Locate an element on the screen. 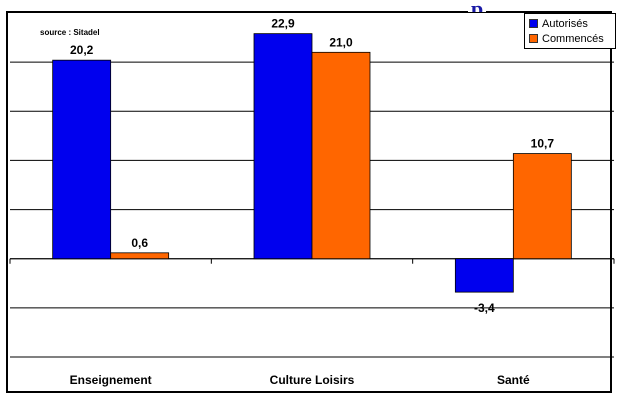 This screenshot has height=397, width=618. data-label: 22,9 is located at coordinates (283, 24).